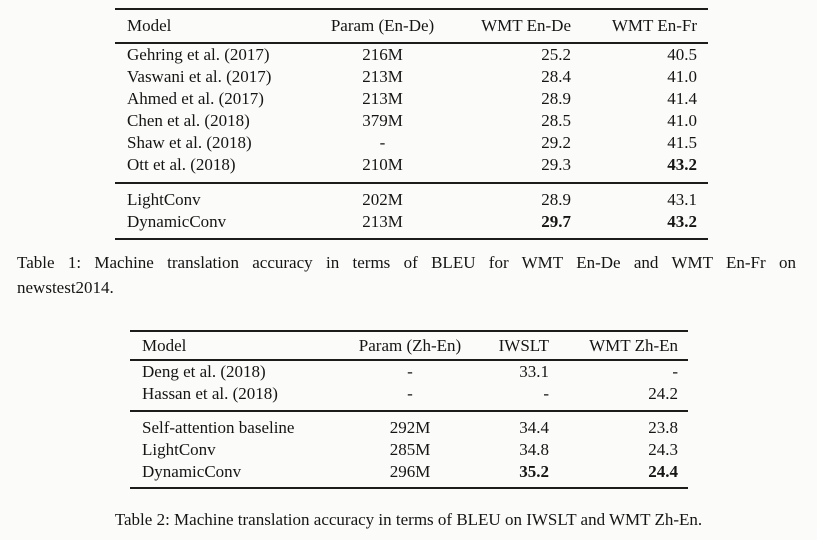  I want to click on bleu-score-cell: 43.1, so click(640, 196).